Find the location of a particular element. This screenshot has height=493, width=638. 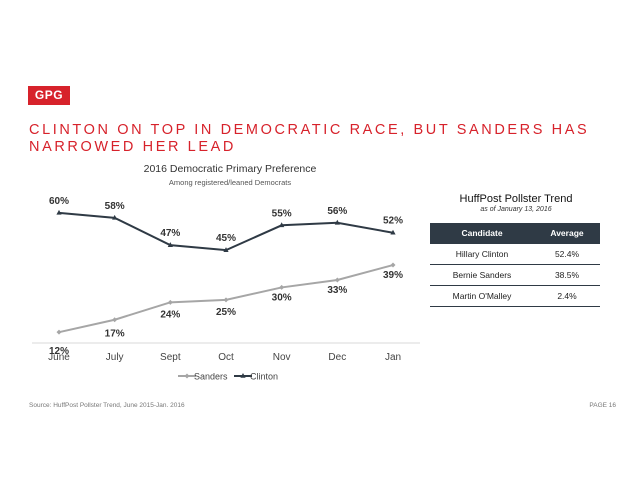

x-tick-label: Nov is located at coordinates (282, 357).